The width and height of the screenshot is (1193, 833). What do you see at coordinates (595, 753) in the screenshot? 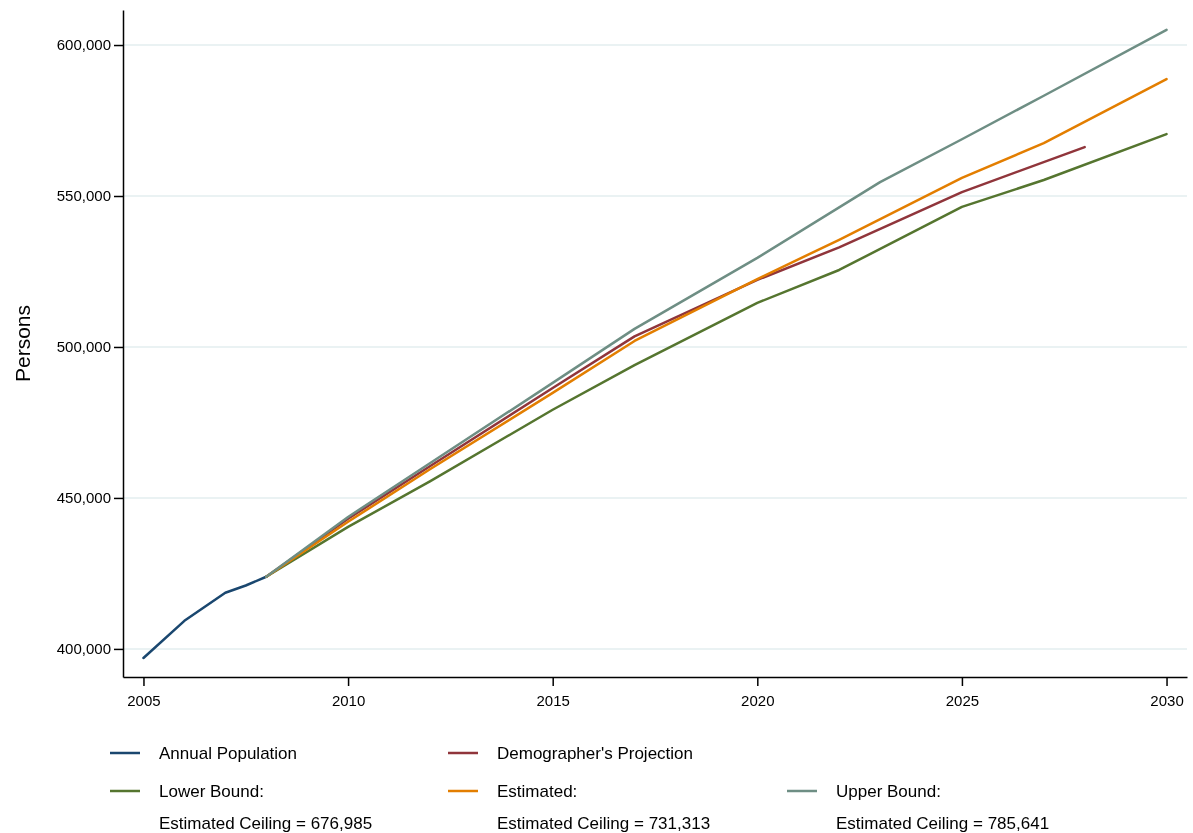
I see `legend-label: Demographer's Projection` at bounding box center [595, 753].